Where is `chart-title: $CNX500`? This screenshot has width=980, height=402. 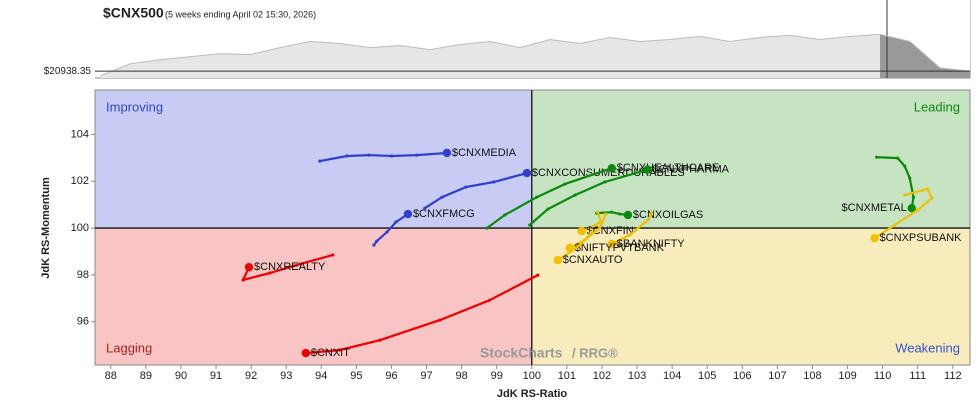
chart-title: $CNX500 is located at coordinates (133, 13).